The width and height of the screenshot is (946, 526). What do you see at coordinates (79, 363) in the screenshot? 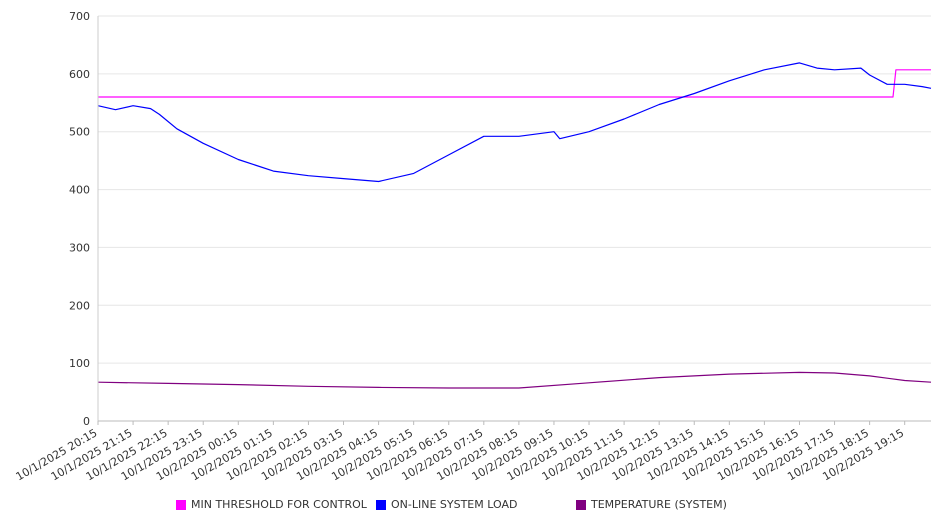
I see `y-tick-label-100: 100` at bounding box center [79, 363].